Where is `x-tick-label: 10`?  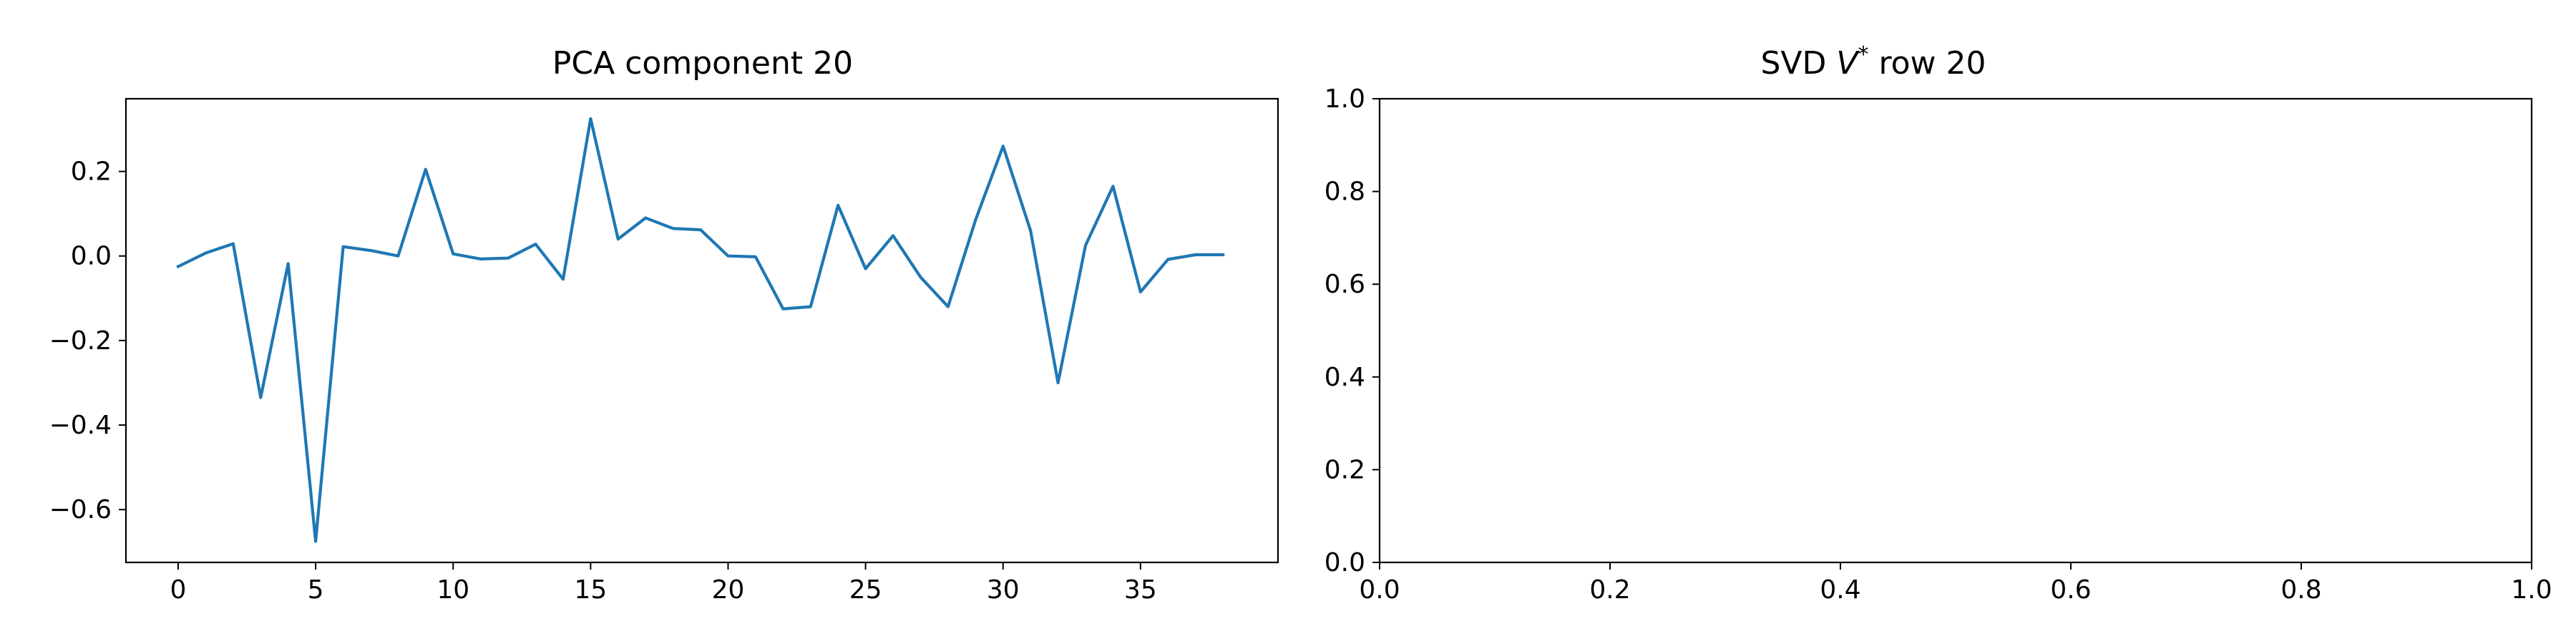
x-tick-label: 10 is located at coordinates (452, 590).